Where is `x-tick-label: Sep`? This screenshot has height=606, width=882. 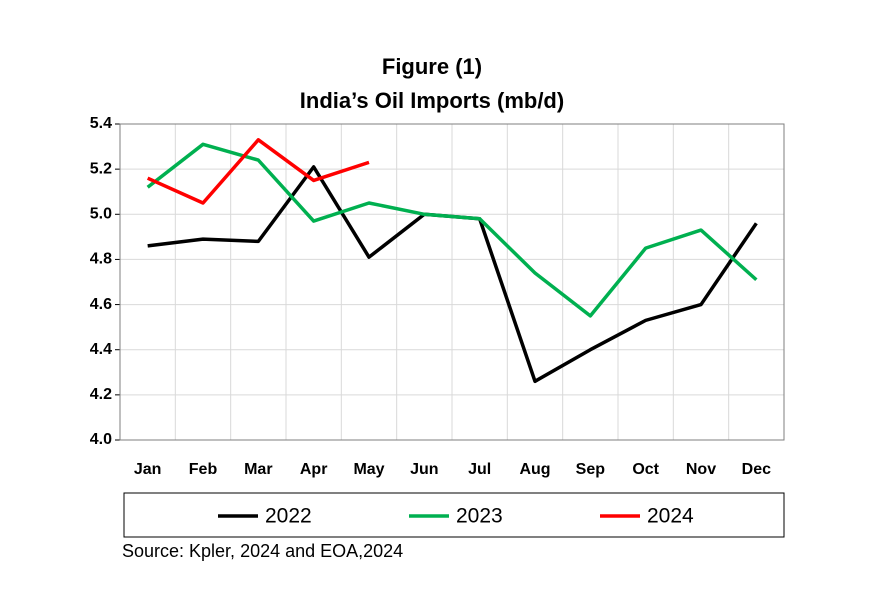 x-tick-label: Sep is located at coordinates (591, 469).